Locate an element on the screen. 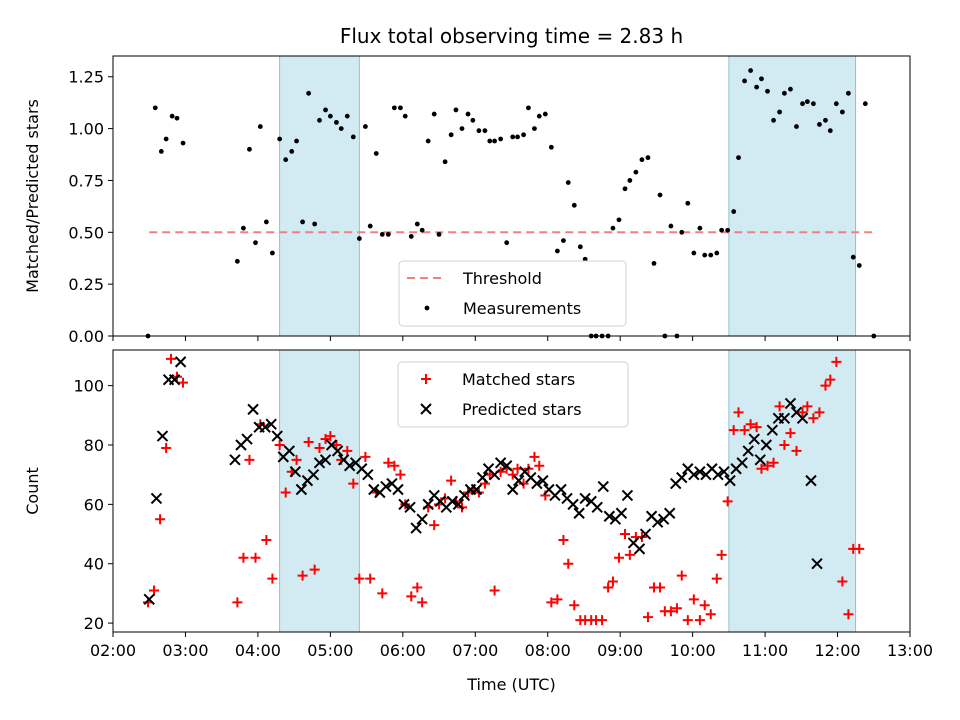  legend-label: Matched stars is located at coordinates (518, 379).